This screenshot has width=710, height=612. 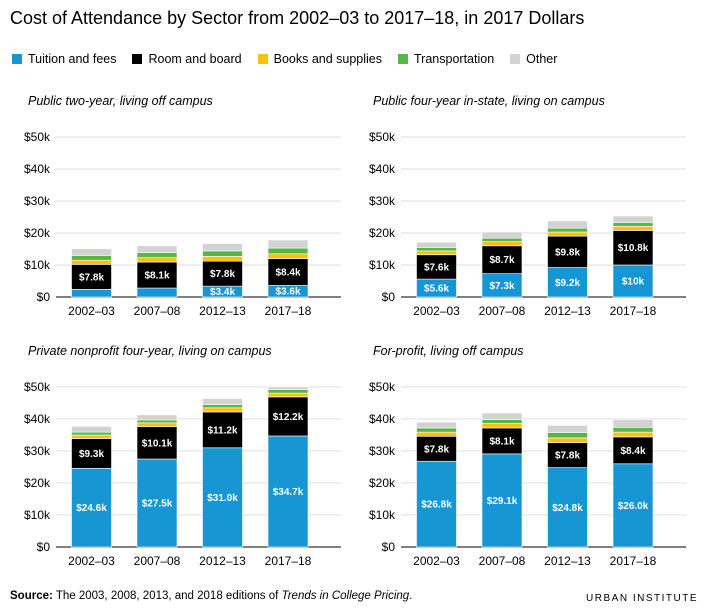 What do you see at coordinates (287, 273) in the screenshot?
I see `data-label: $8.4k` at bounding box center [287, 273].